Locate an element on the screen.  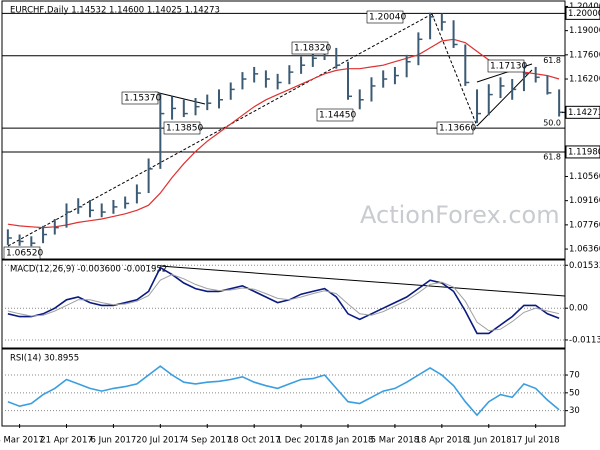
y-tick-label: 50 is located at coordinates (574, 393).